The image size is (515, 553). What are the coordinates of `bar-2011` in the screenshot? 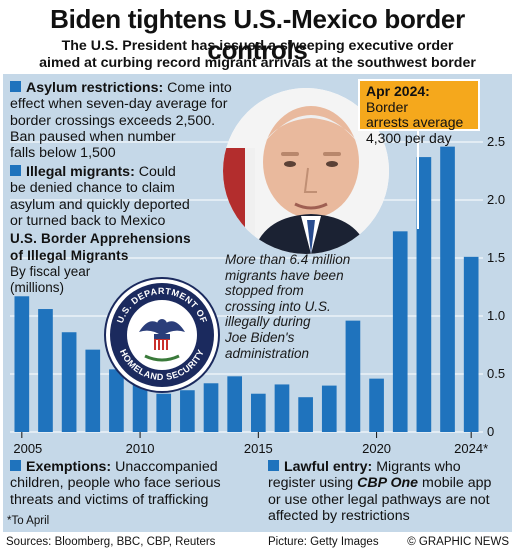 It's located at (164, 412).